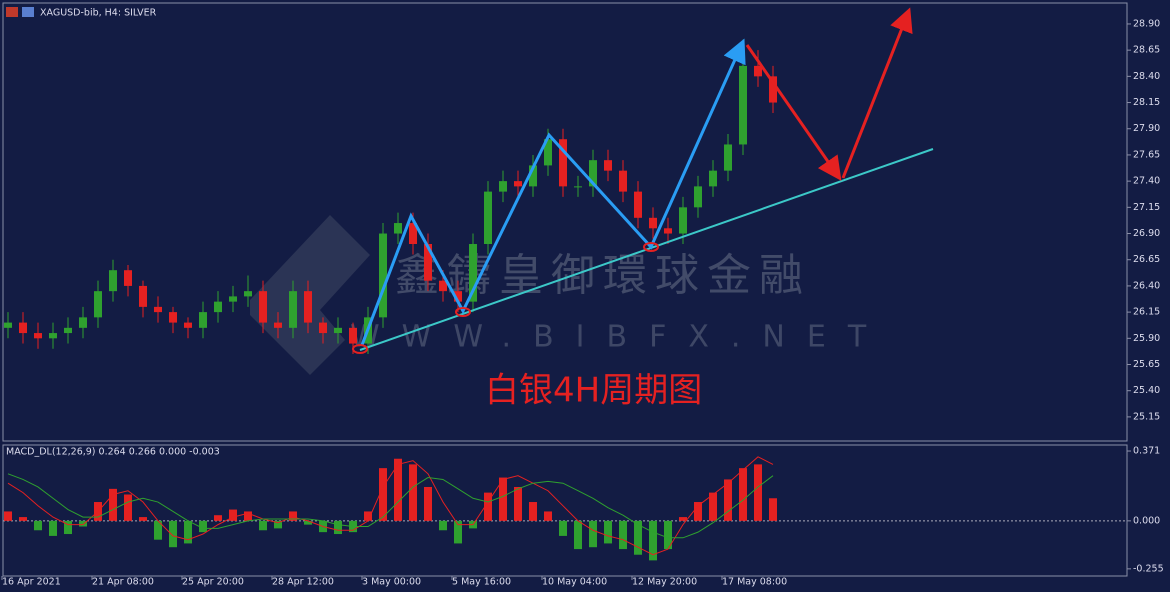  What do you see at coordinates (481, 582) in the screenshot?
I see `x-tick-label: 5 May 16:00` at bounding box center [481, 582].